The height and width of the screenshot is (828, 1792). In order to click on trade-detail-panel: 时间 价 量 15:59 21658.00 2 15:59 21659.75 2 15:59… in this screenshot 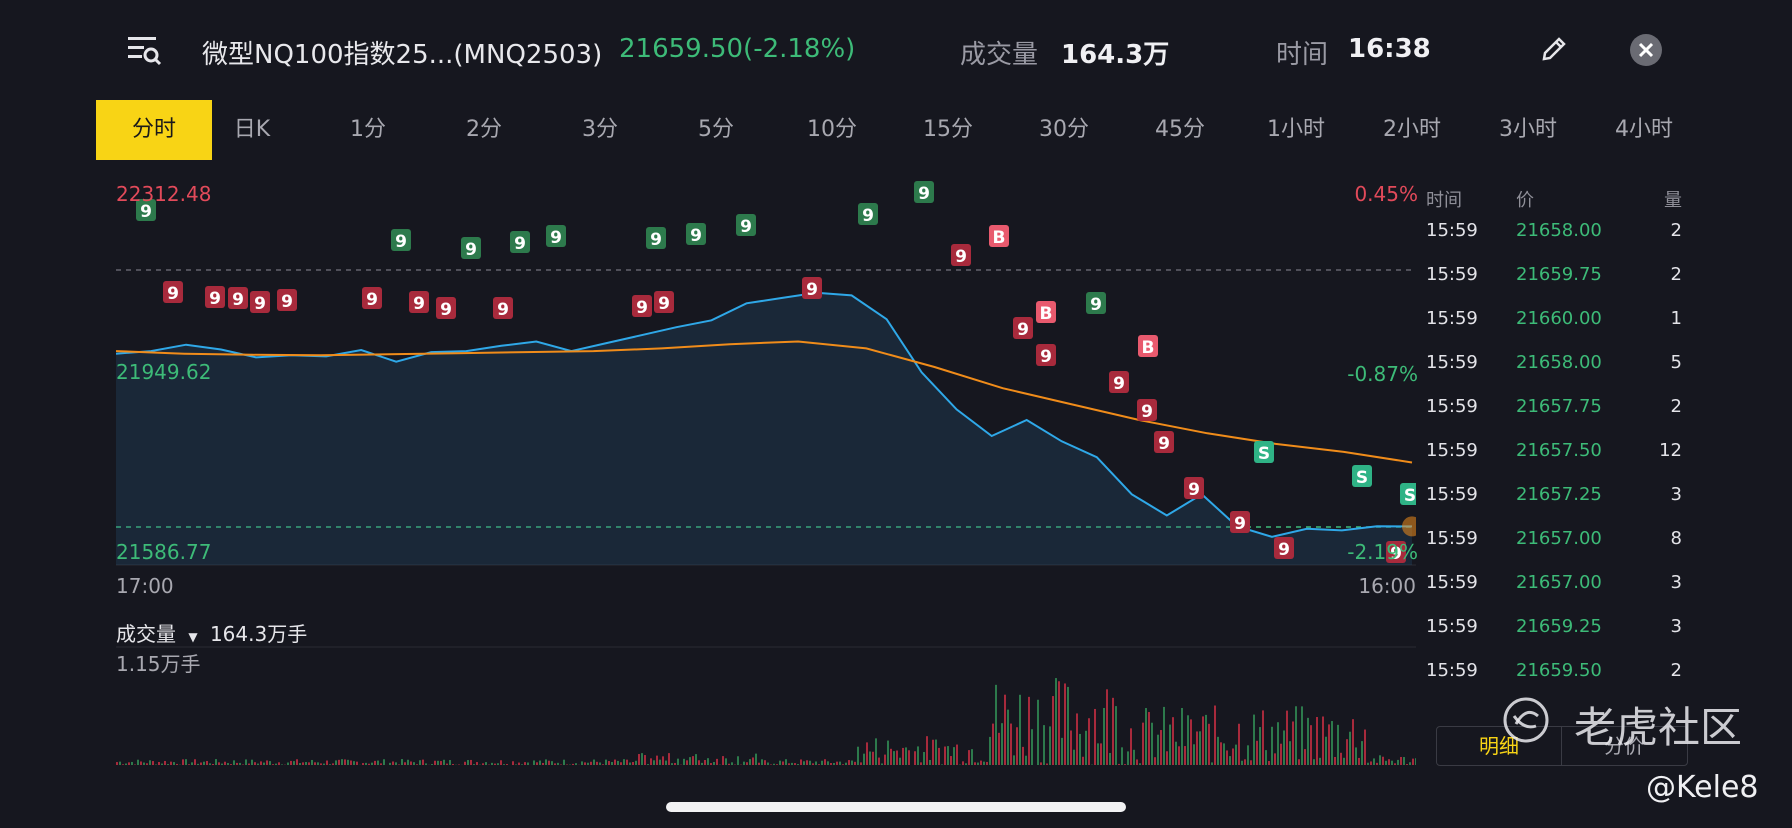, I will do `click(1556, 456)`.